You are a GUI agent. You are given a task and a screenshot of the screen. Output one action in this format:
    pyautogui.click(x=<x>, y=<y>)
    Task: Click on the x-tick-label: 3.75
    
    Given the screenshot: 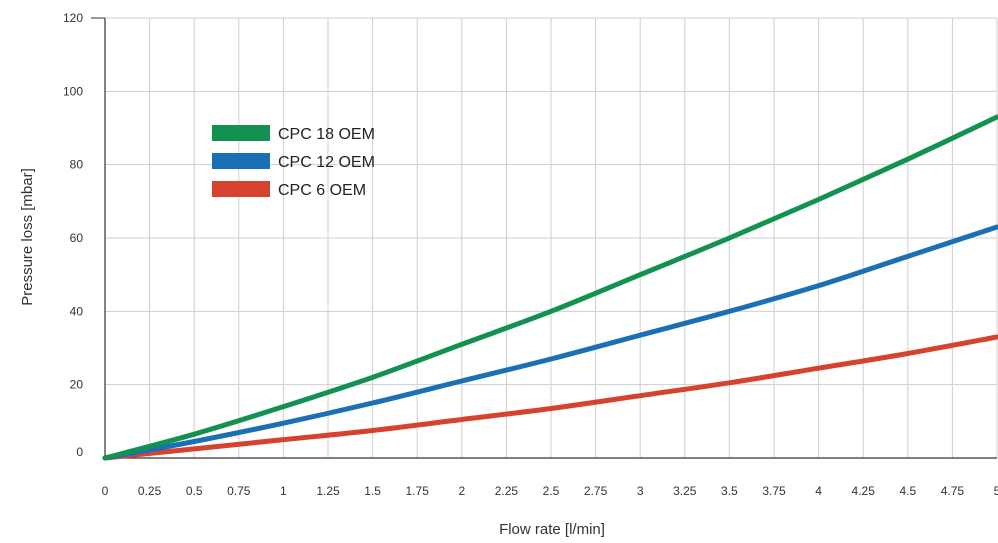 What is the action you would take?
    pyautogui.click(x=774, y=491)
    